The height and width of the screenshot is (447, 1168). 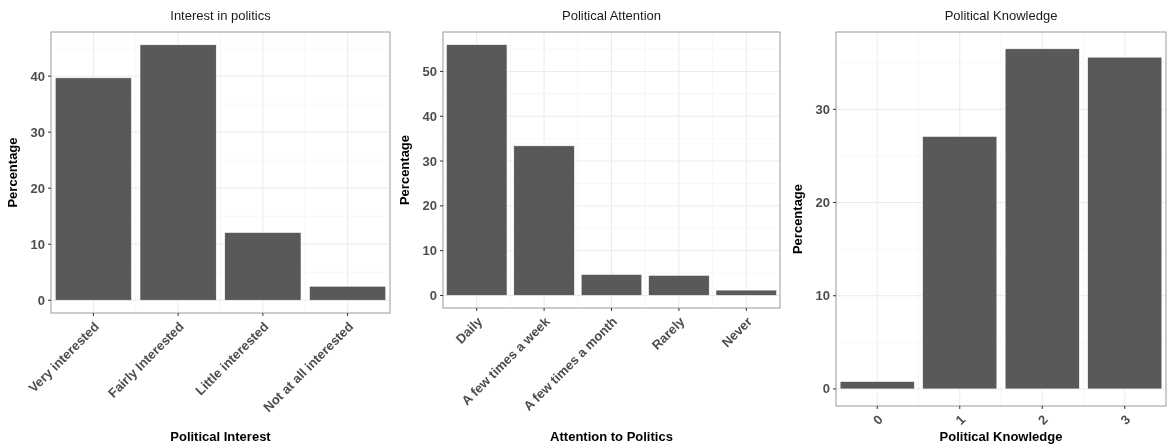 I want to click on x-axis-title: Attention to Politics, so click(x=611, y=436).